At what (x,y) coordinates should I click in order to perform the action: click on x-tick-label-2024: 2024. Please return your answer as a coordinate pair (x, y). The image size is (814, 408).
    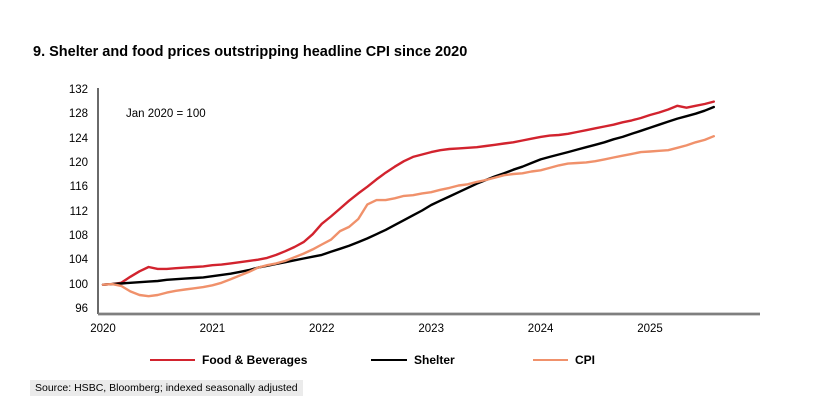
    Looking at the image, I should click on (540, 329).